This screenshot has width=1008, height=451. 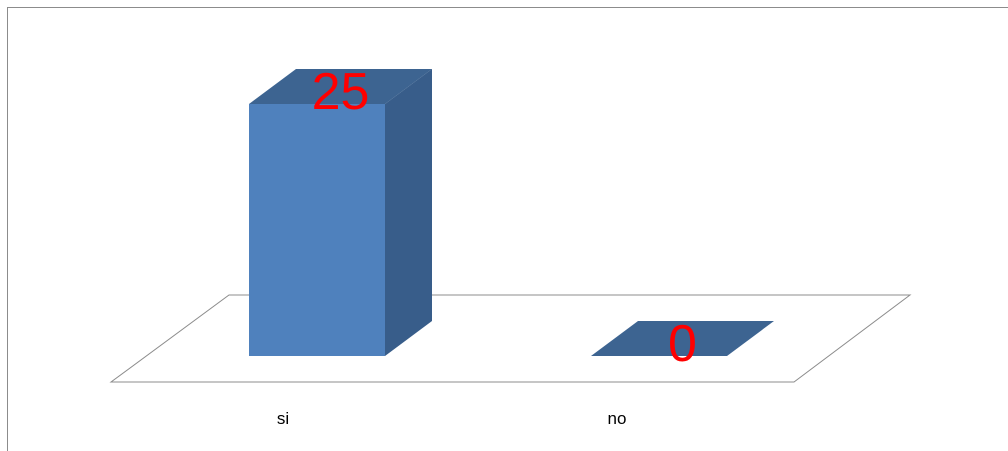 What do you see at coordinates (682, 344) in the screenshot?
I see `data-label-no: 0` at bounding box center [682, 344].